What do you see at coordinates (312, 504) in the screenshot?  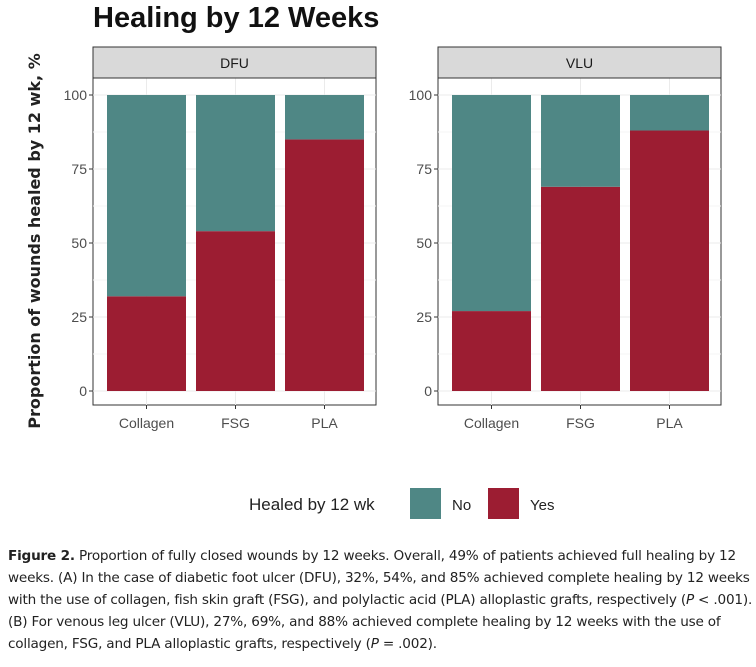 I see `legend-title: Healed by 12 wk` at bounding box center [312, 504].